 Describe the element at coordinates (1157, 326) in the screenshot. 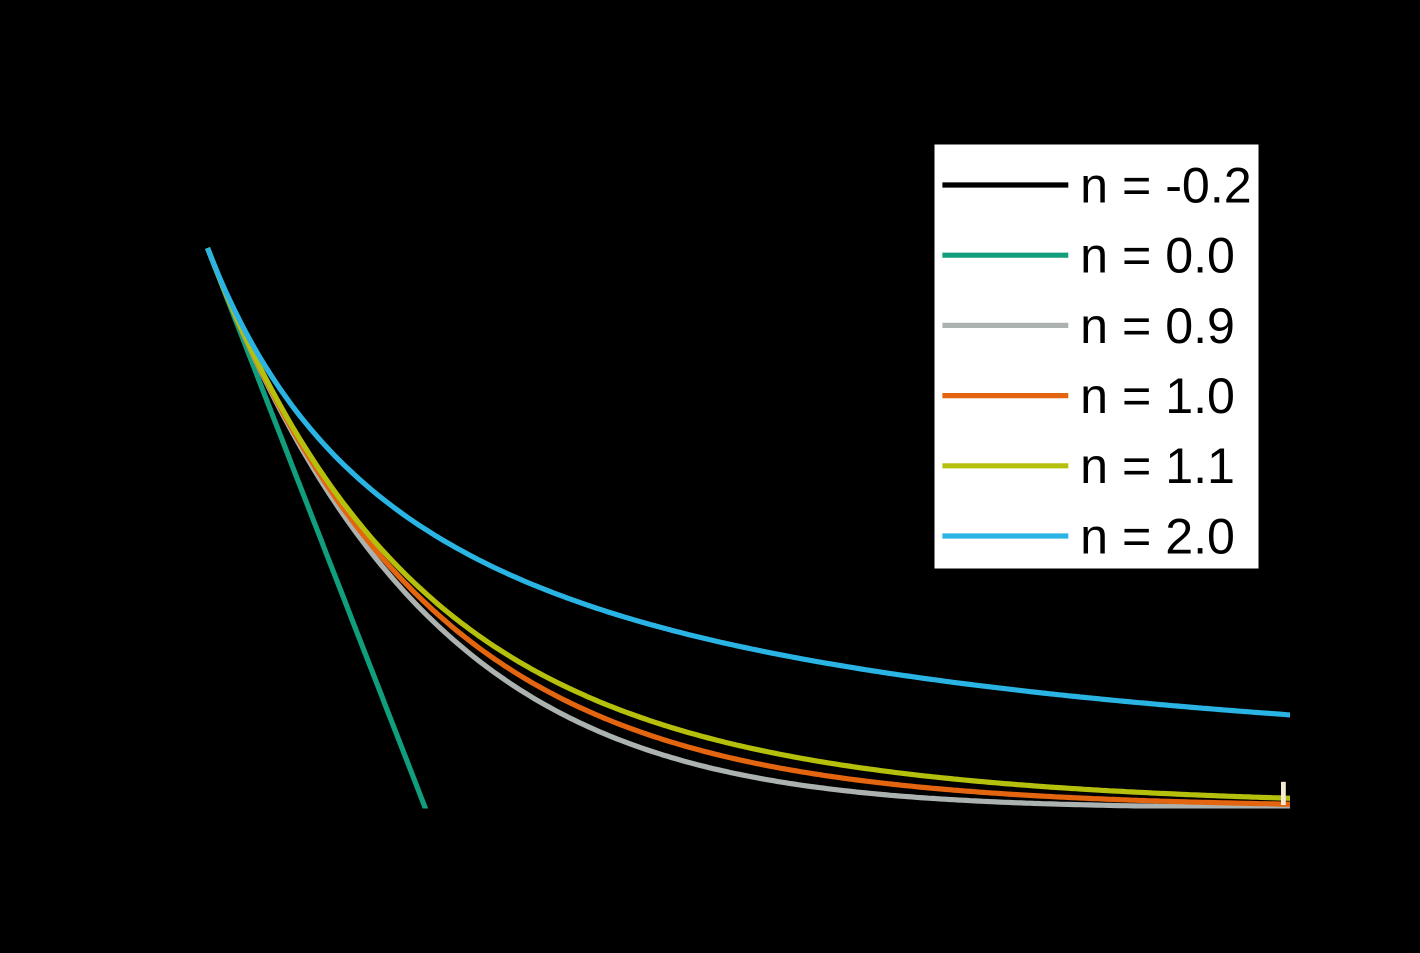

I see `svg-text: n = 0.9` at that location.